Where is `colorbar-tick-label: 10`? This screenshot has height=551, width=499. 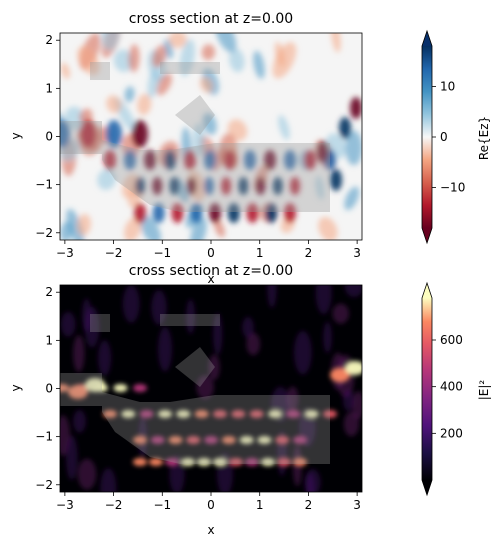 colorbar-tick-label: 10 is located at coordinates (447, 86).